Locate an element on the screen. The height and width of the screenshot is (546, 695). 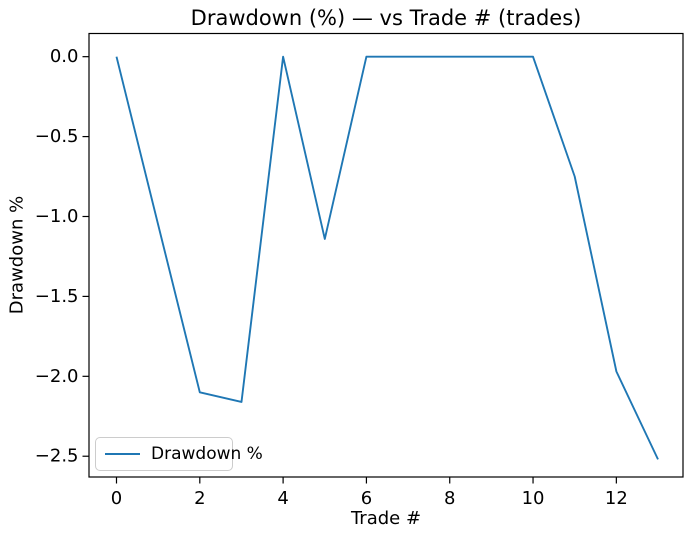
chart-title: Drawdown (%) — vs Trade # (trades) is located at coordinates (386, 18).